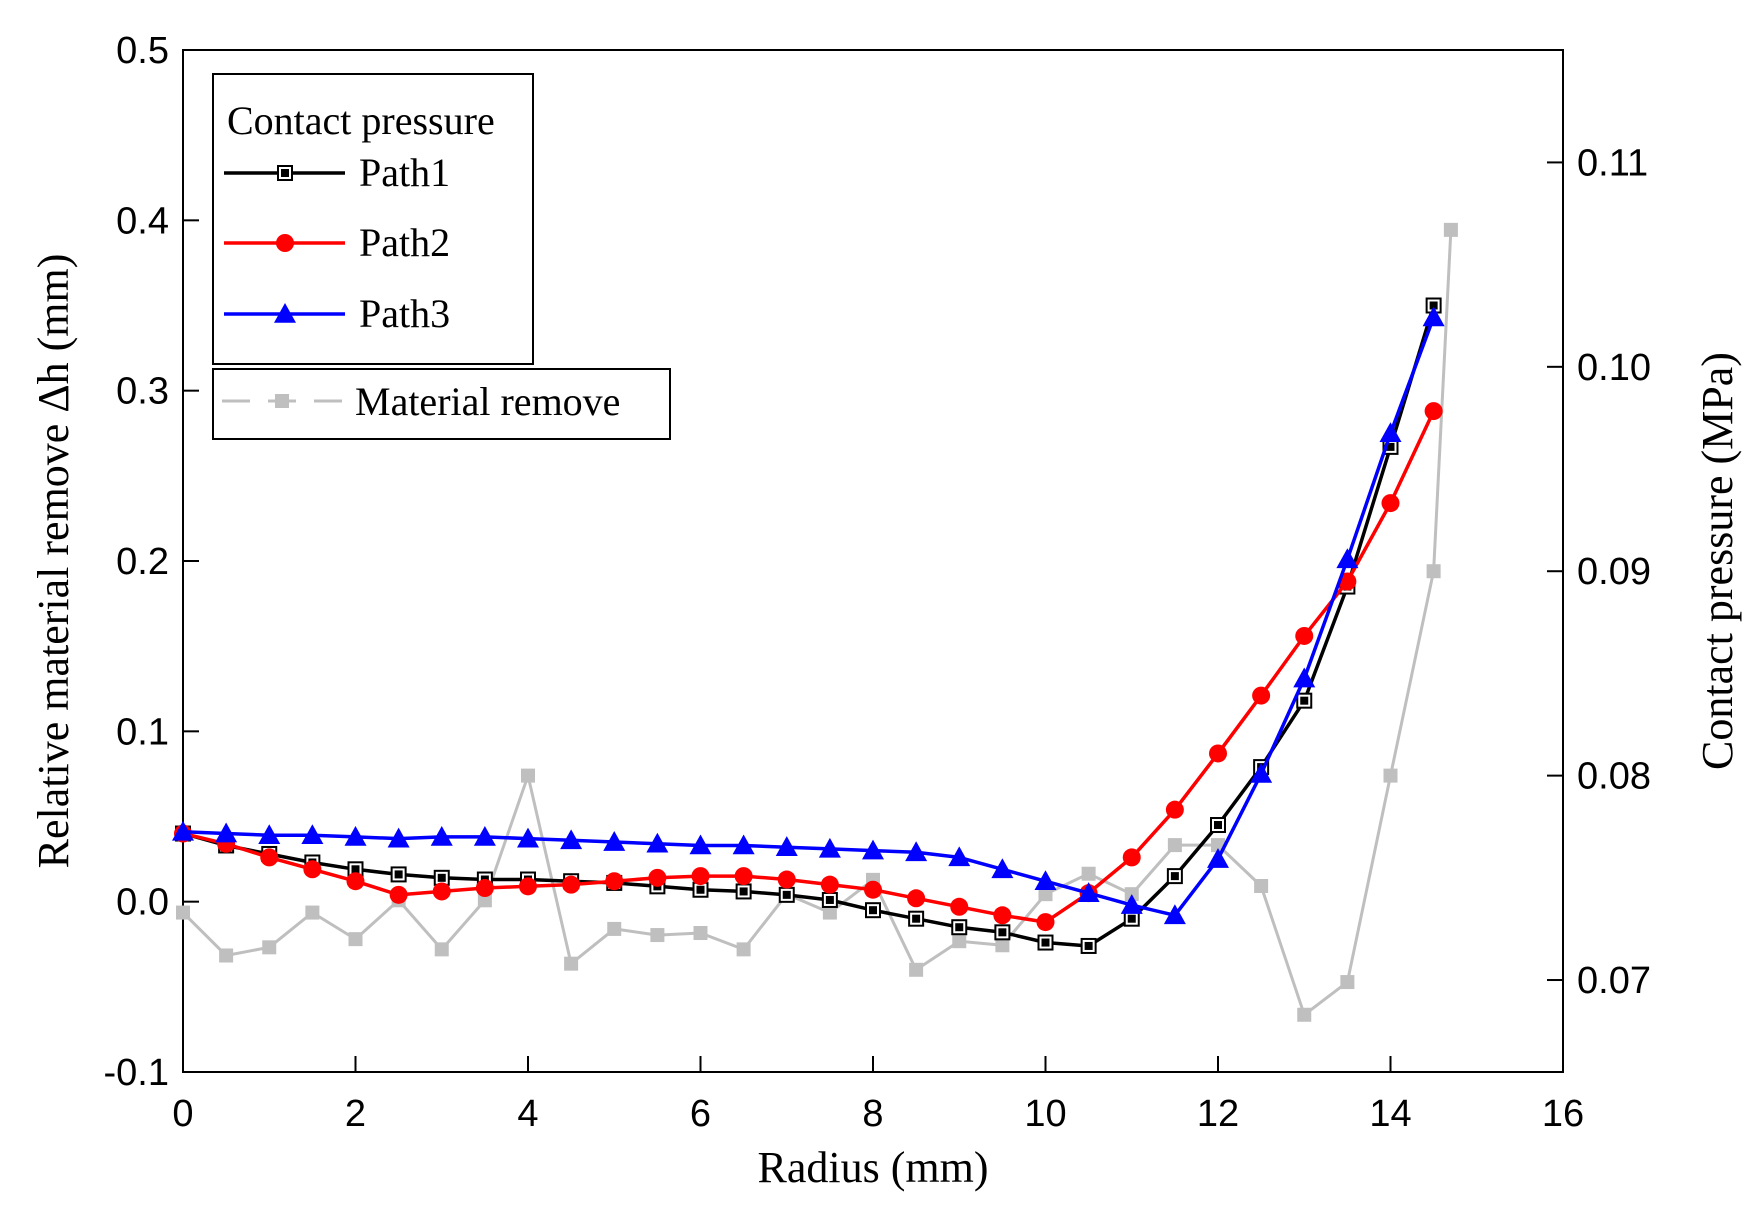 This screenshot has width=1764, height=1208. Describe the element at coordinates (700, 1114) in the screenshot. I see `x-tick-label: 6` at that location.